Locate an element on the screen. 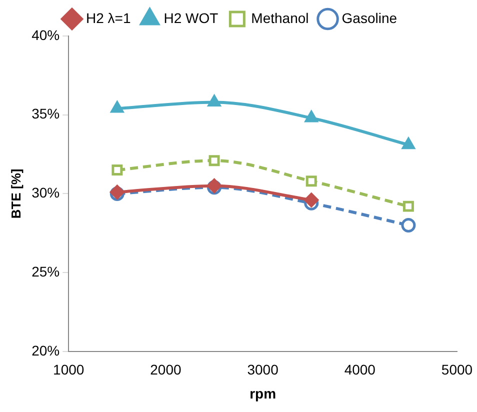  y-tick-label: 30% is located at coordinates (46, 192).